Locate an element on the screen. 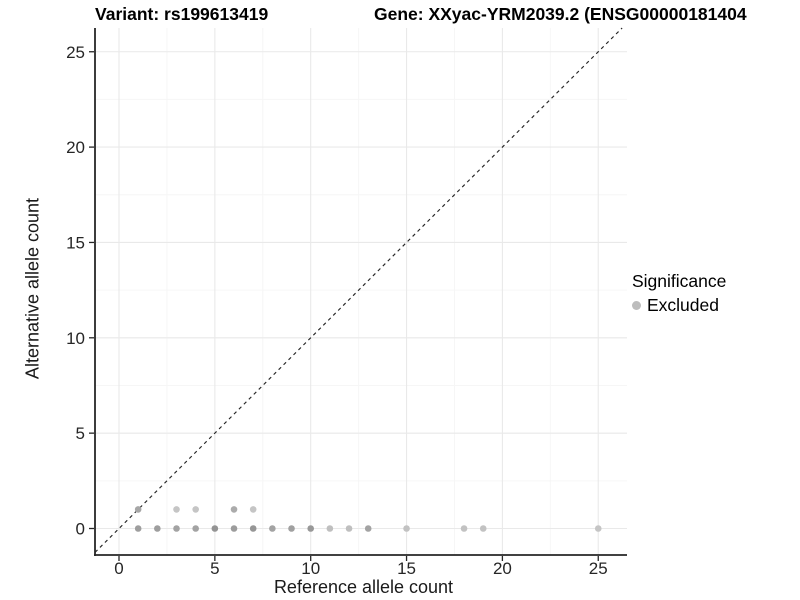 The image size is (800, 600). x-axis-title: Reference allele count is located at coordinates (363, 587).